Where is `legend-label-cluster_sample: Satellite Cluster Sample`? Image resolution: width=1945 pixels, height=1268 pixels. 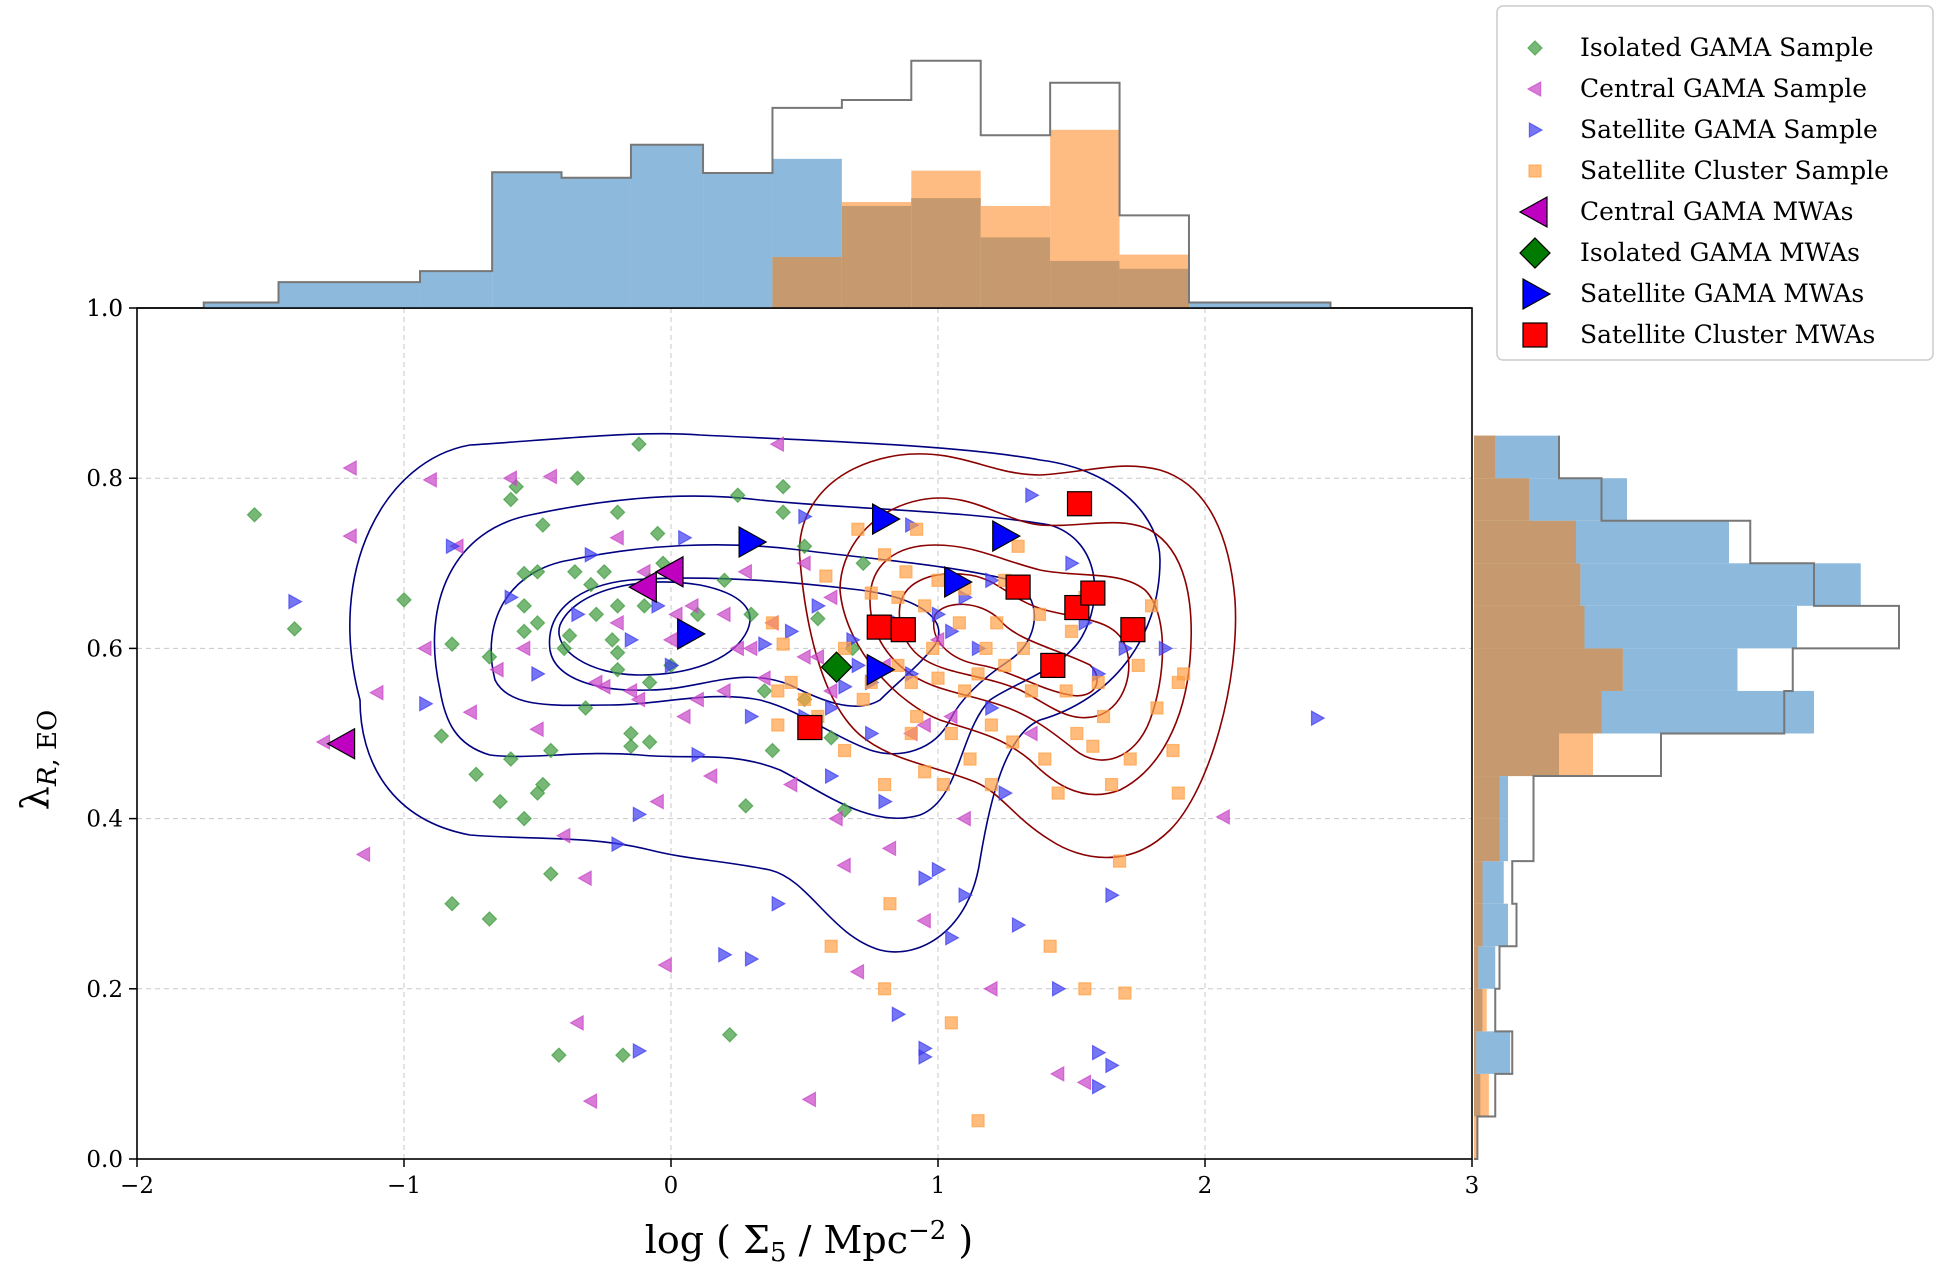 legend-label-cluster_sample: Satellite Cluster Sample is located at coordinates (1734, 170).